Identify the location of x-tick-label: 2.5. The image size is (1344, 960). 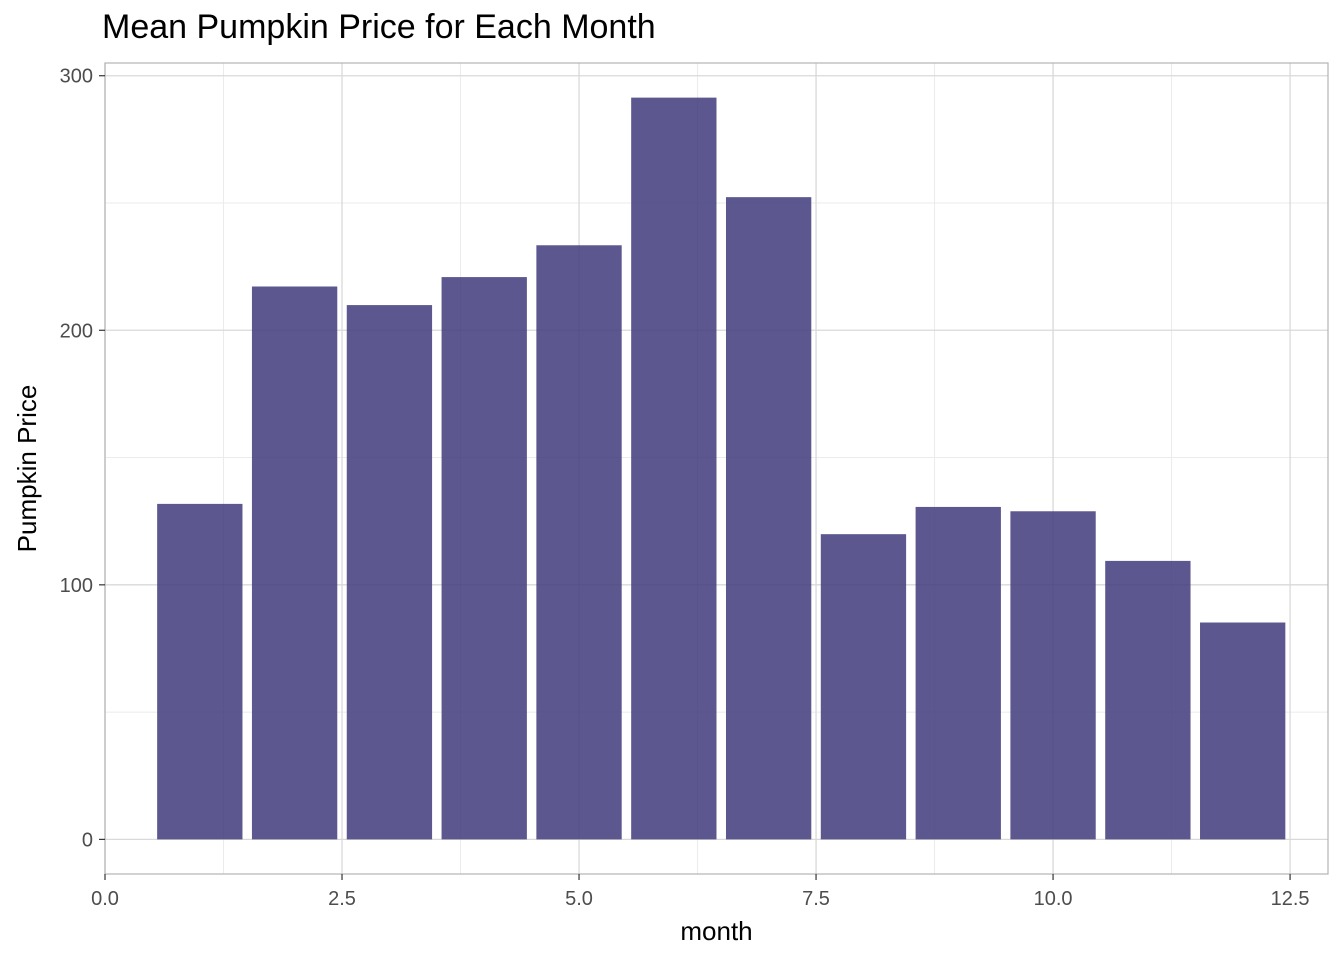
(342, 899).